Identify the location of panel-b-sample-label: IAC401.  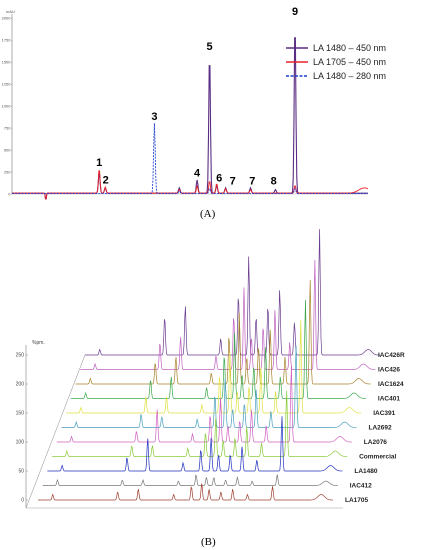
(389, 399).